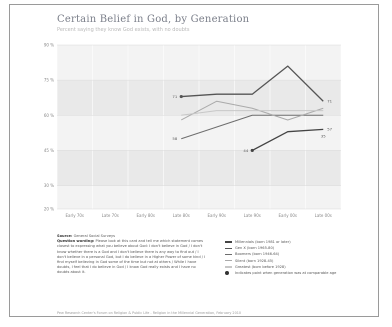 The height and width of the screenshot is (327, 392). What do you see at coordinates (181, 215) in the screenshot?
I see `x-tick-label: Late 80s` at bounding box center [181, 215].